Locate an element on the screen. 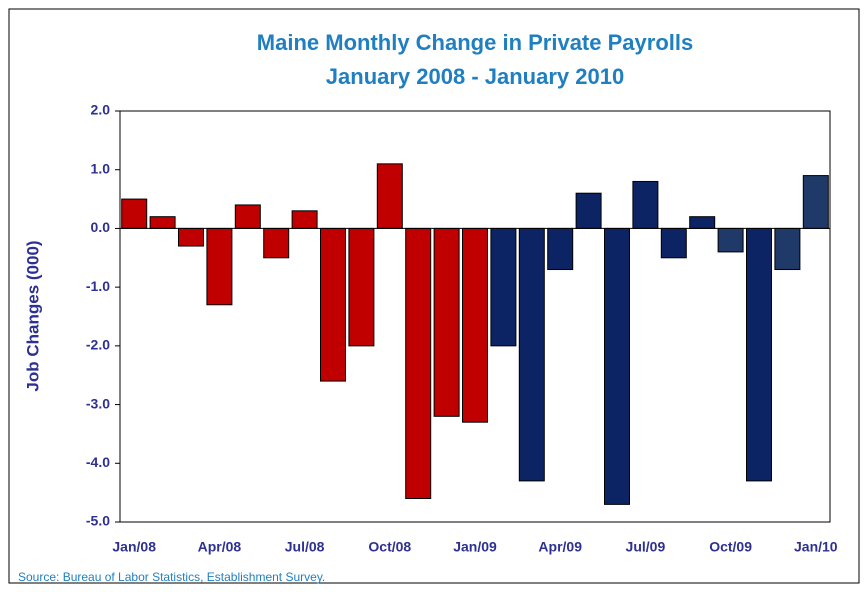 This screenshot has width=868, height=592. x-tick-label: Oct/08 is located at coordinates (389, 547).